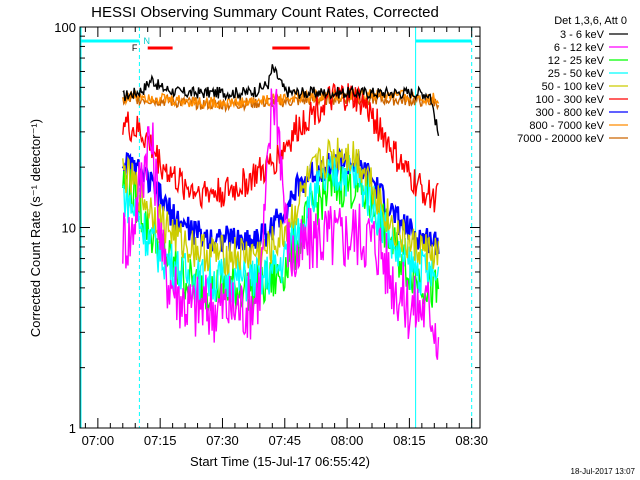  What do you see at coordinates (566, 126) in the screenshot?
I see `legend-label: 800 - 7000 keV` at bounding box center [566, 126].